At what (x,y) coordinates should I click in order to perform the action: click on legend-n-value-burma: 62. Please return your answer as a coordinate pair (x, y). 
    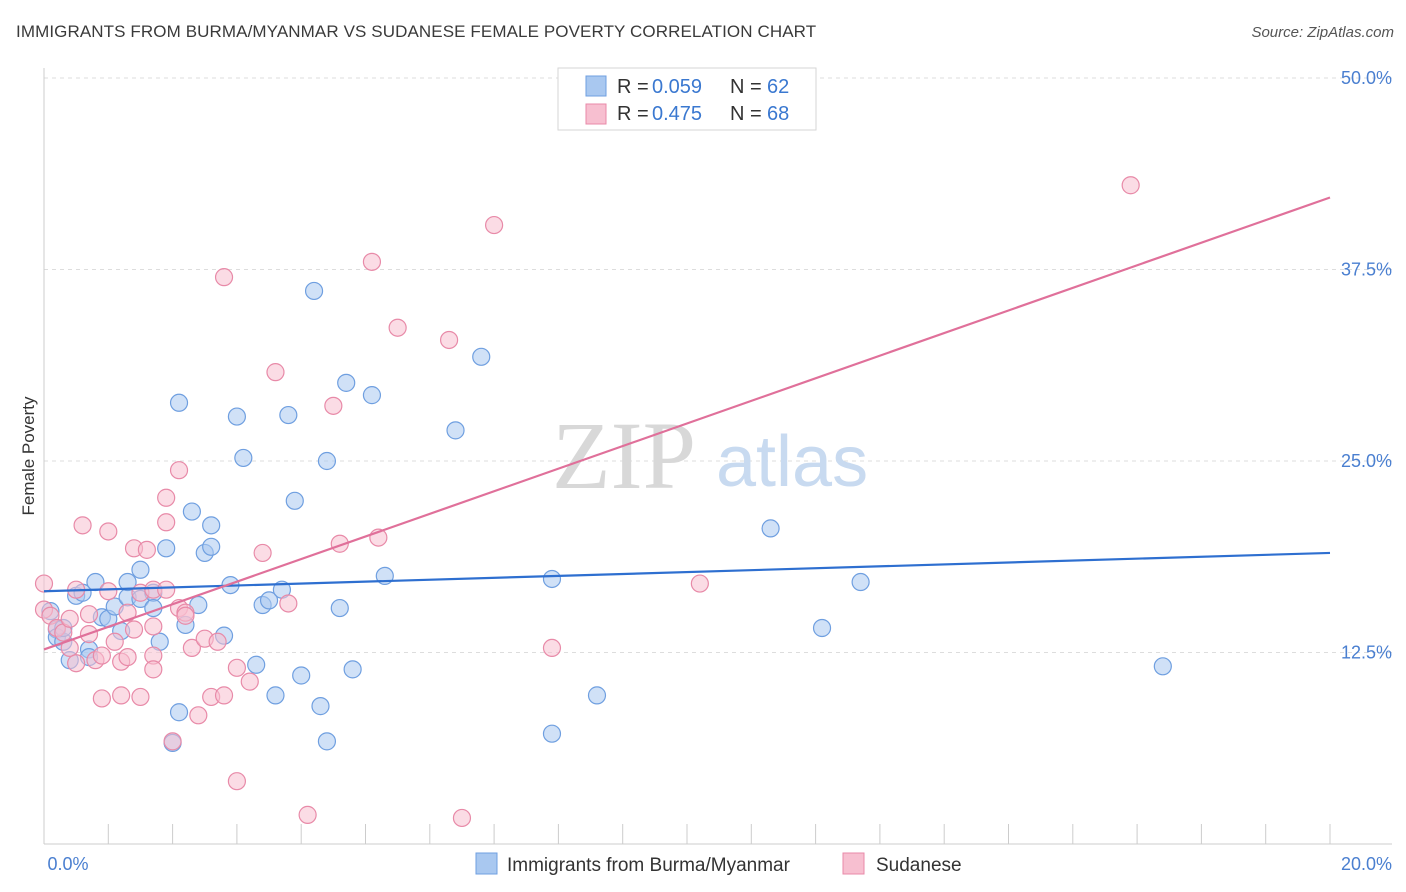
    Looking at the image, I should click on (778, 87).